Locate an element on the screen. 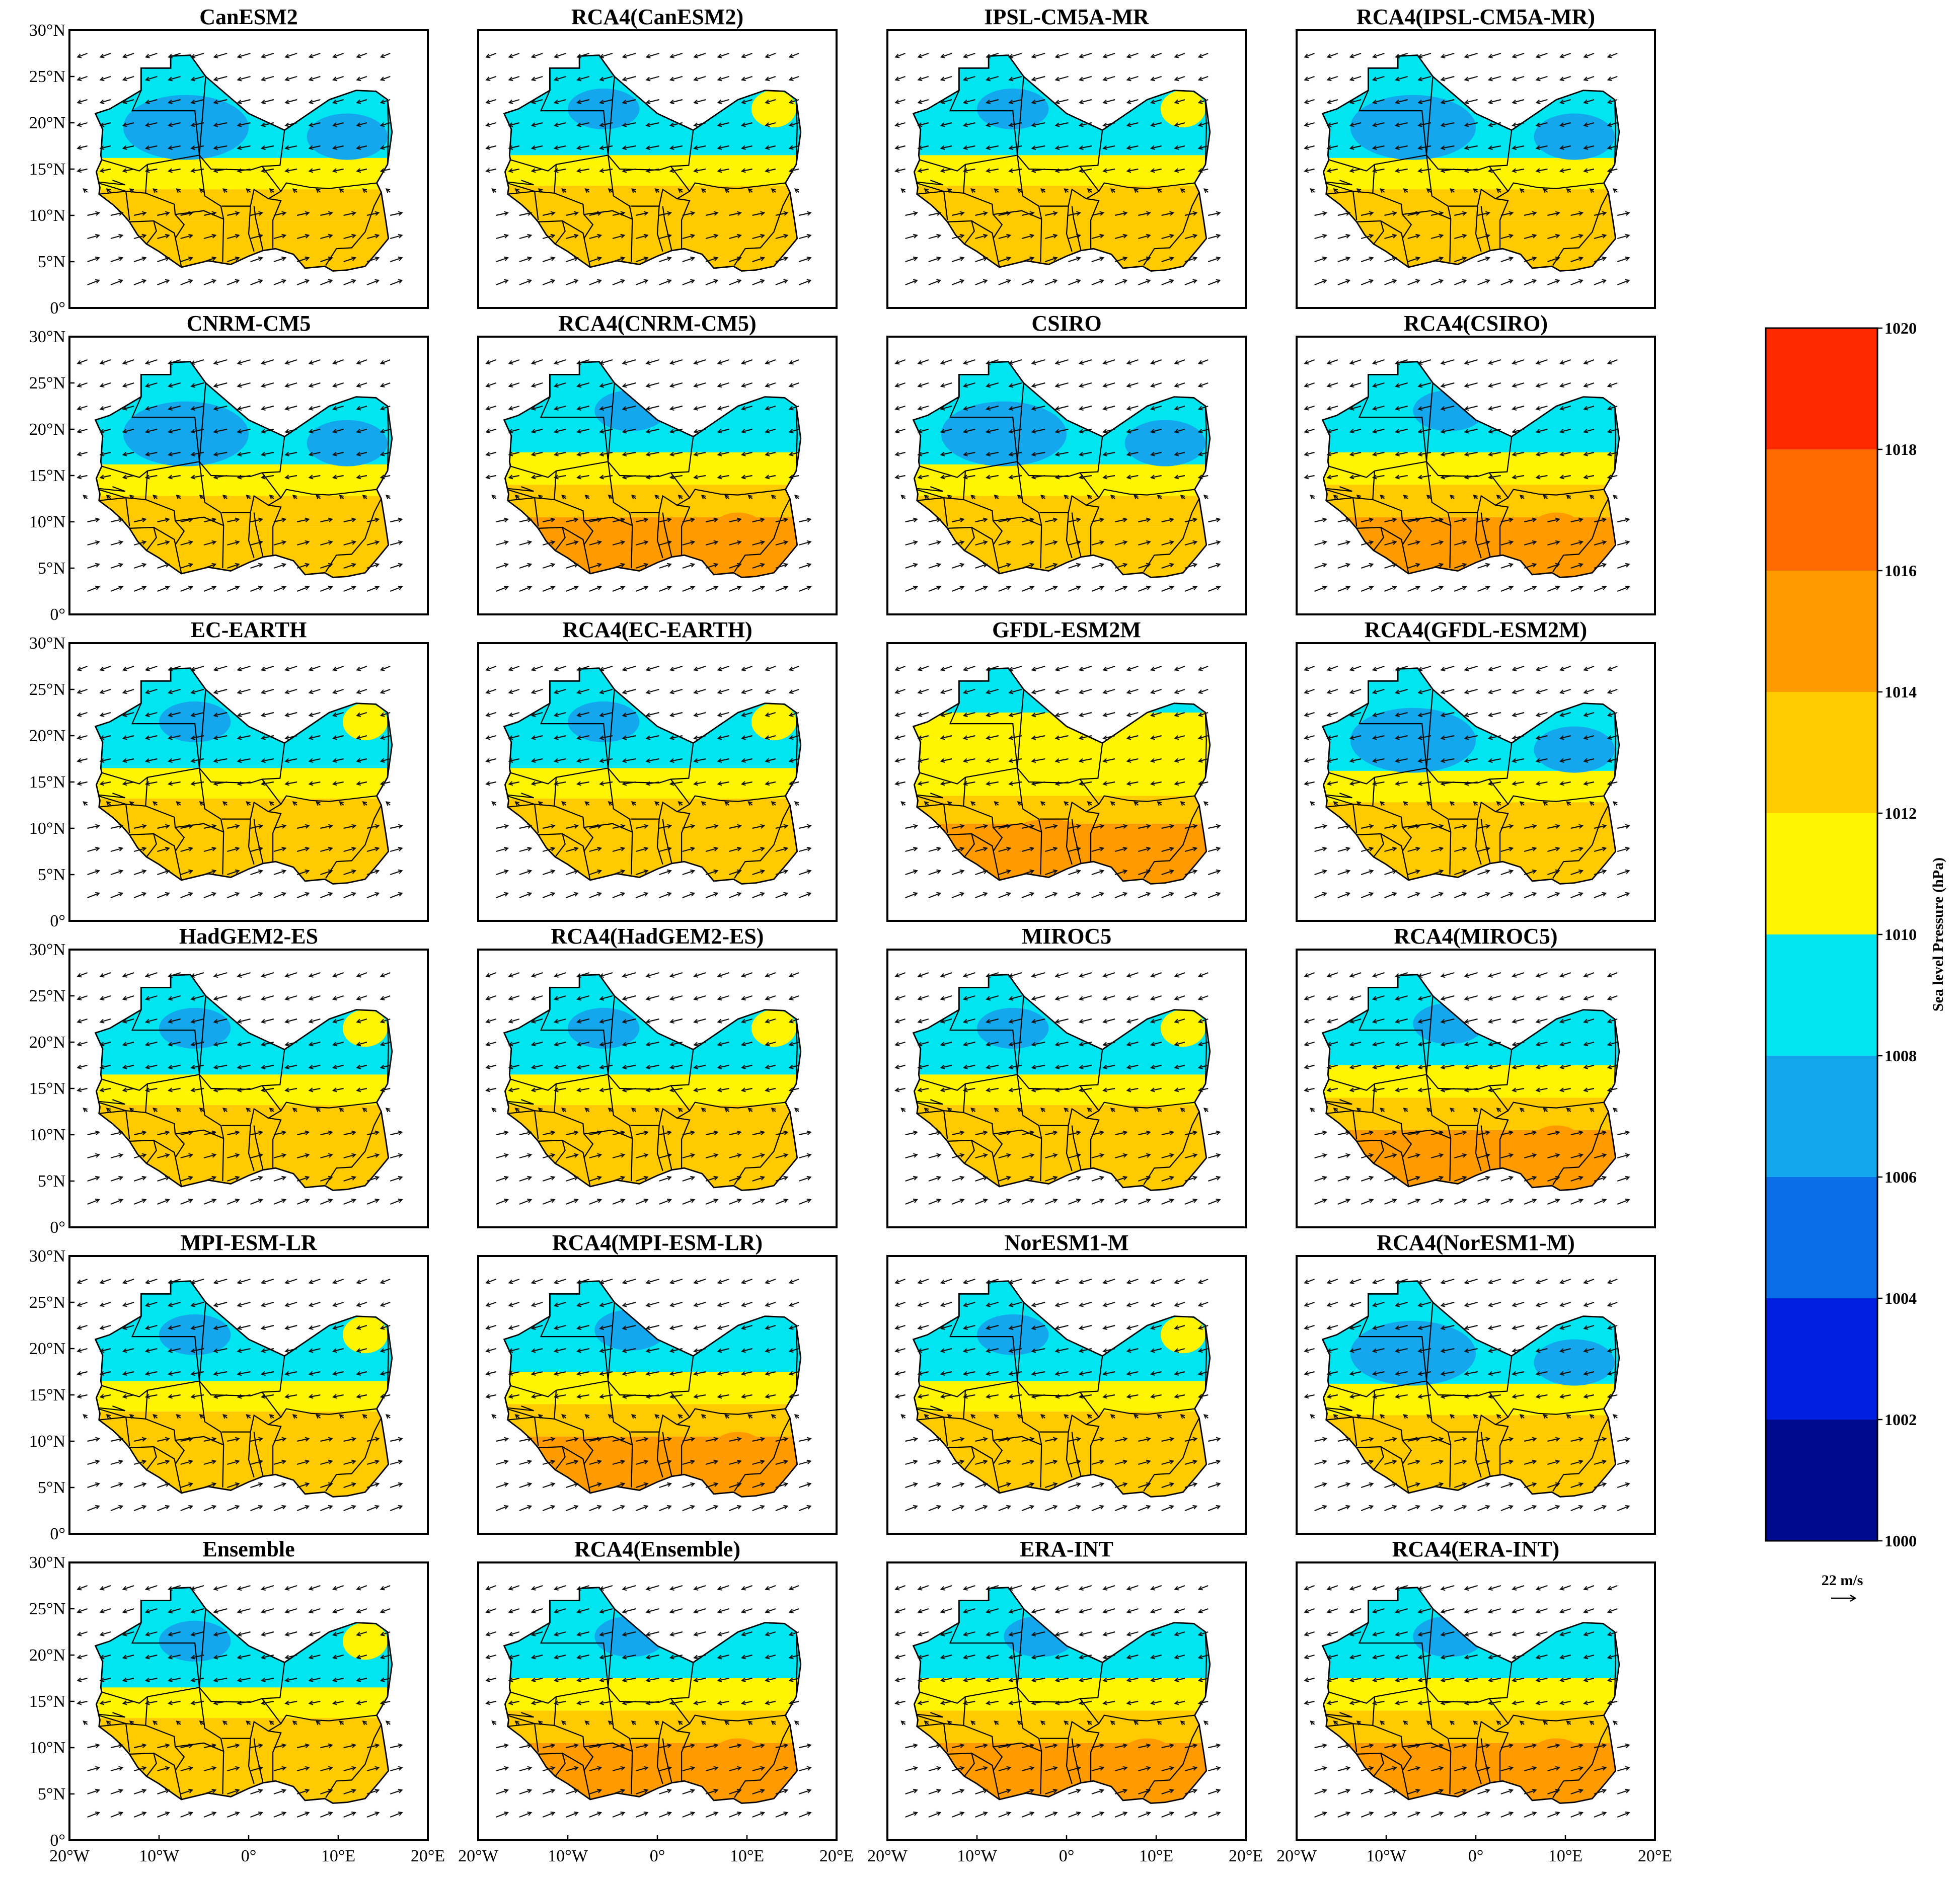 The height and width of the screenshot is (1880, 1960). map-panel: IPSL-CM5A-MR is located at coordinates (1066, 157).